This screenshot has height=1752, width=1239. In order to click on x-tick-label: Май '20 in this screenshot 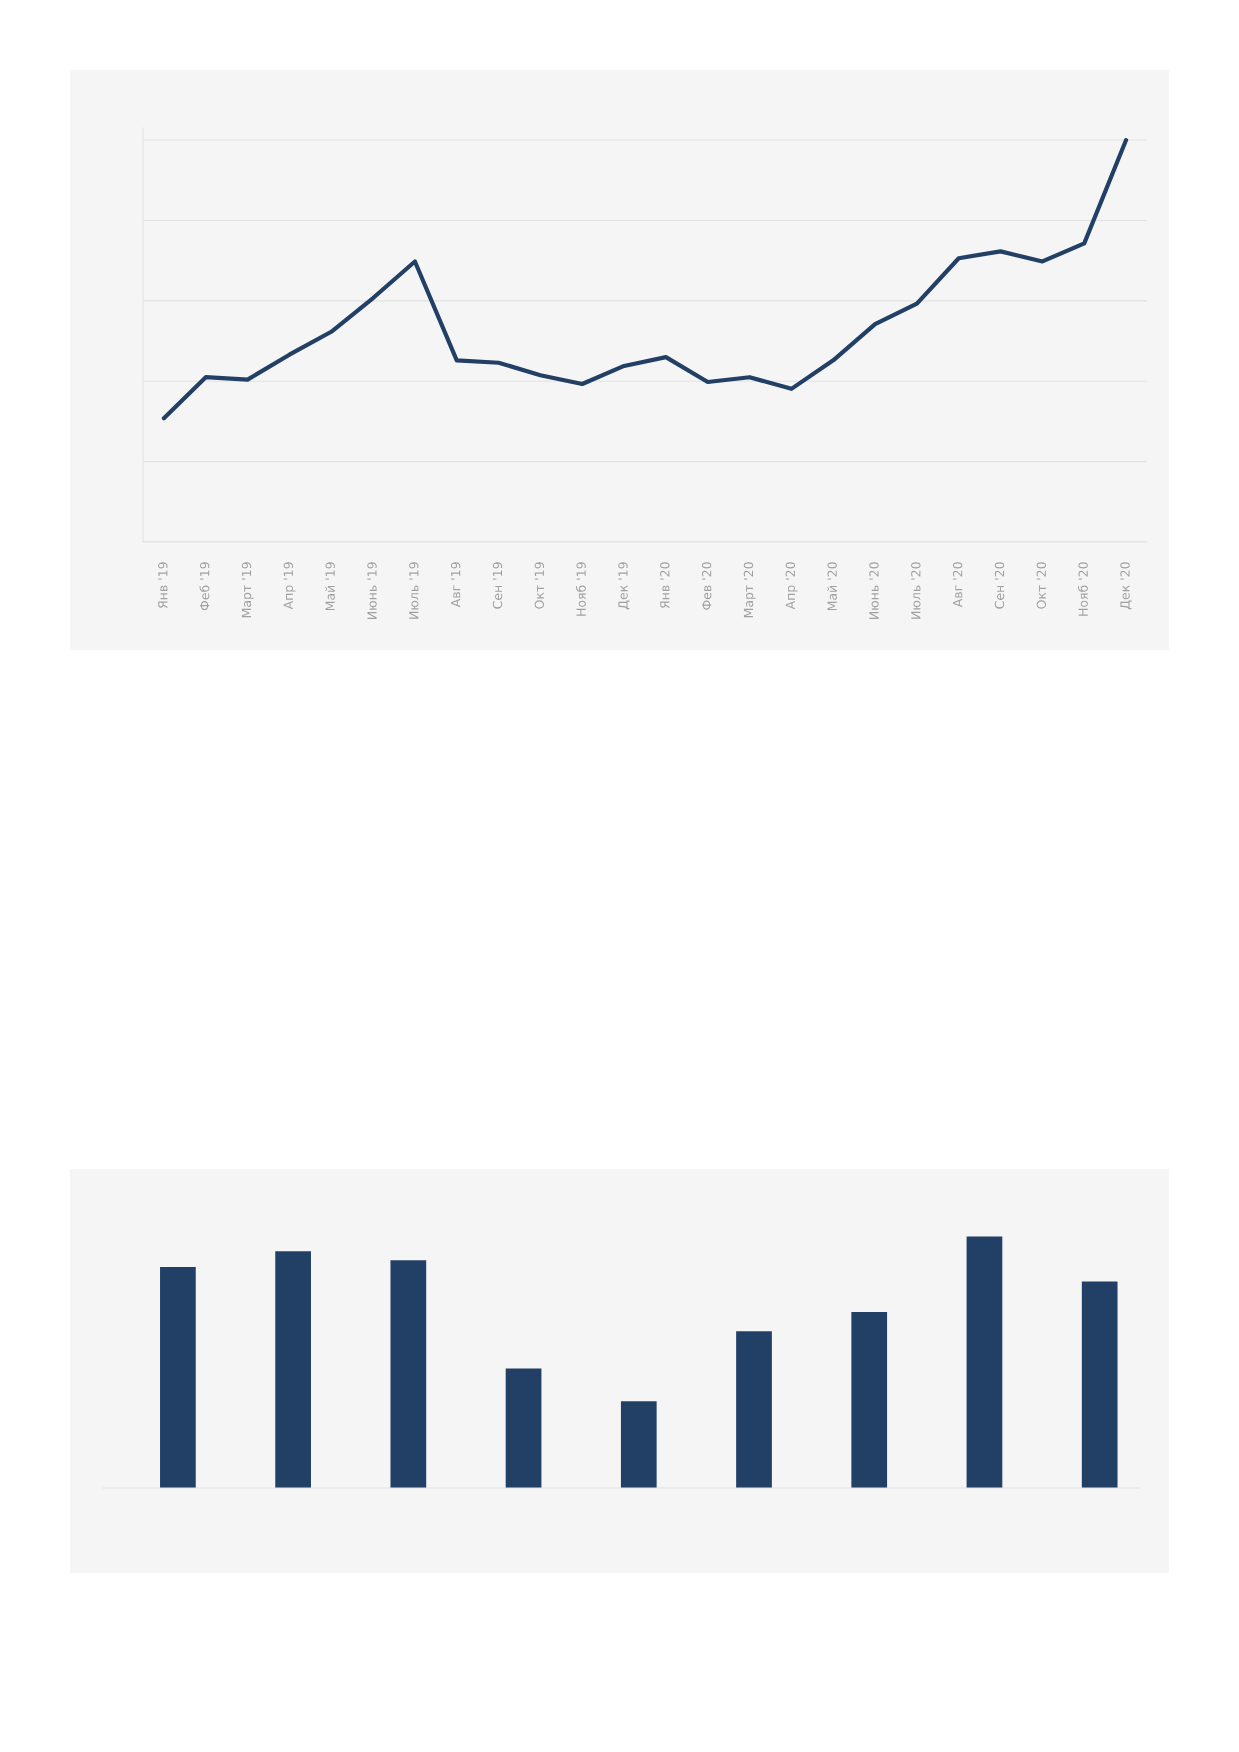, I will do `click(832, 586)`.